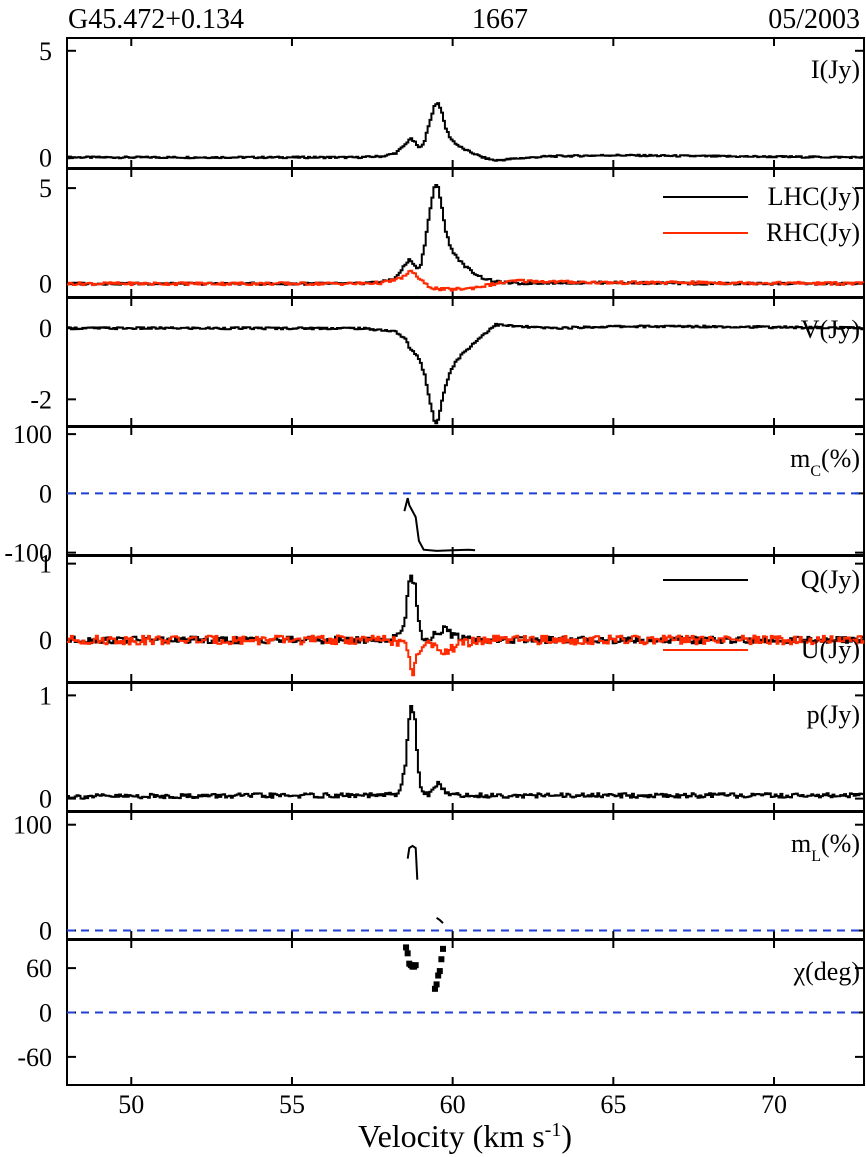  What do you see at coordinates (814, 19) in the screenshot?
I see `header-epoch: 05/2003` at bounding box center [814, 19].